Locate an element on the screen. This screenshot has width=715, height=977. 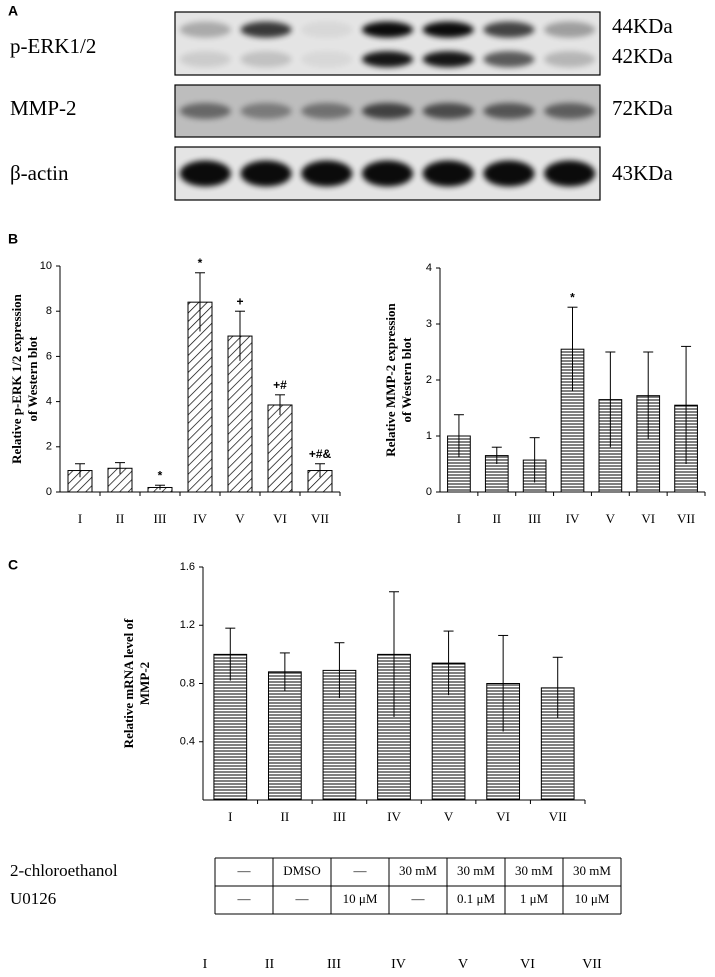
y-tick-label: 0.4 is located at coordinates (187, 742).